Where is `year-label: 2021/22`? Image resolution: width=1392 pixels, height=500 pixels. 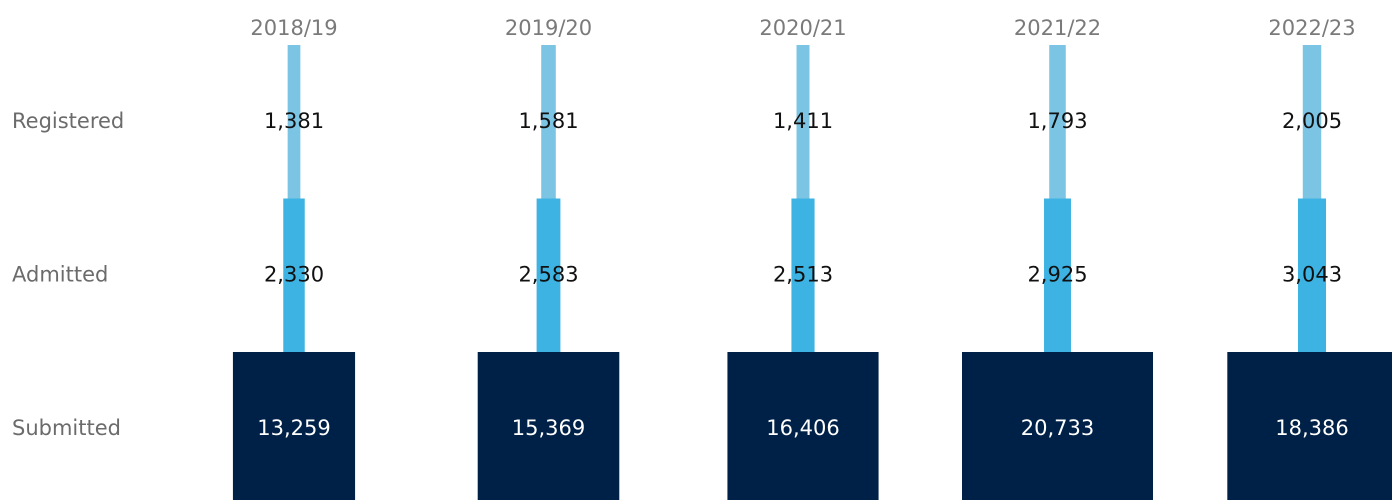 year-label: 2021/22 is located at coordinates (1057, 28).